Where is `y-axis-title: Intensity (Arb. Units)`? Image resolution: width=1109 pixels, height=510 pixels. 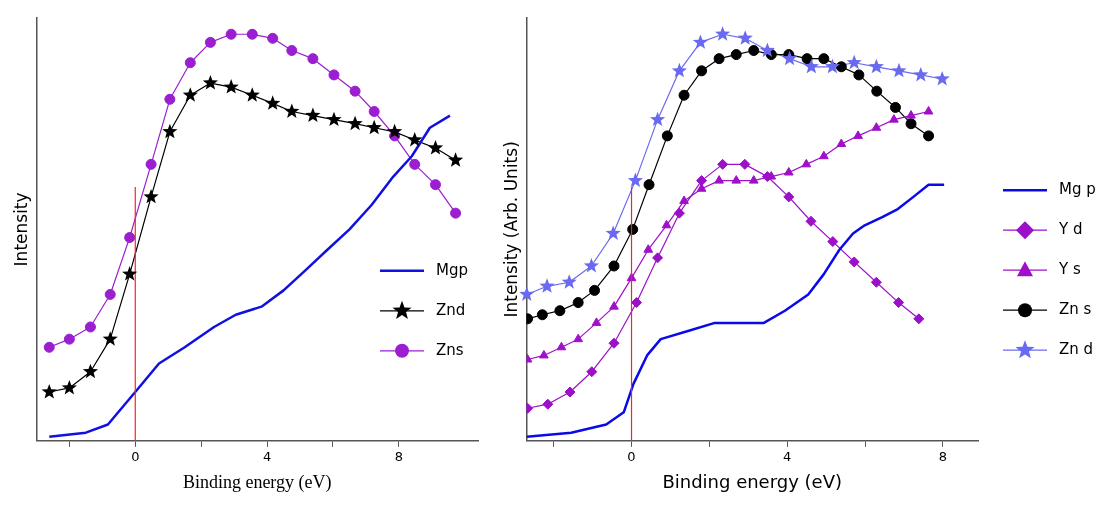 y-axis-title: Intensity (Arb. Units) is located at coordinates (510, 229).